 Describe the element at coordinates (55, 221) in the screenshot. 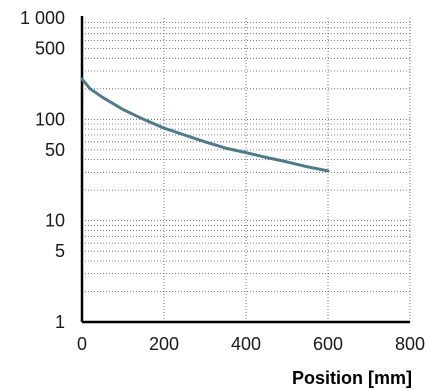

I see `y-tick-label: 10` at that location.